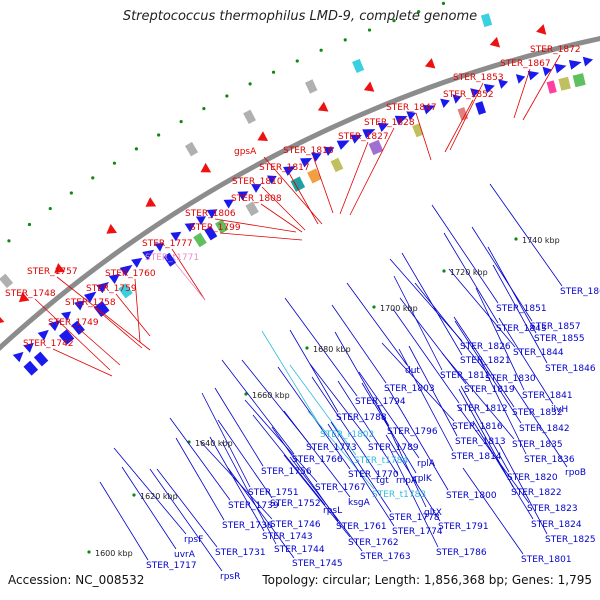  Describe the element at coordinates (332, 511) in the screenshot. I see `forward-gene-label: rpsL` at that location.